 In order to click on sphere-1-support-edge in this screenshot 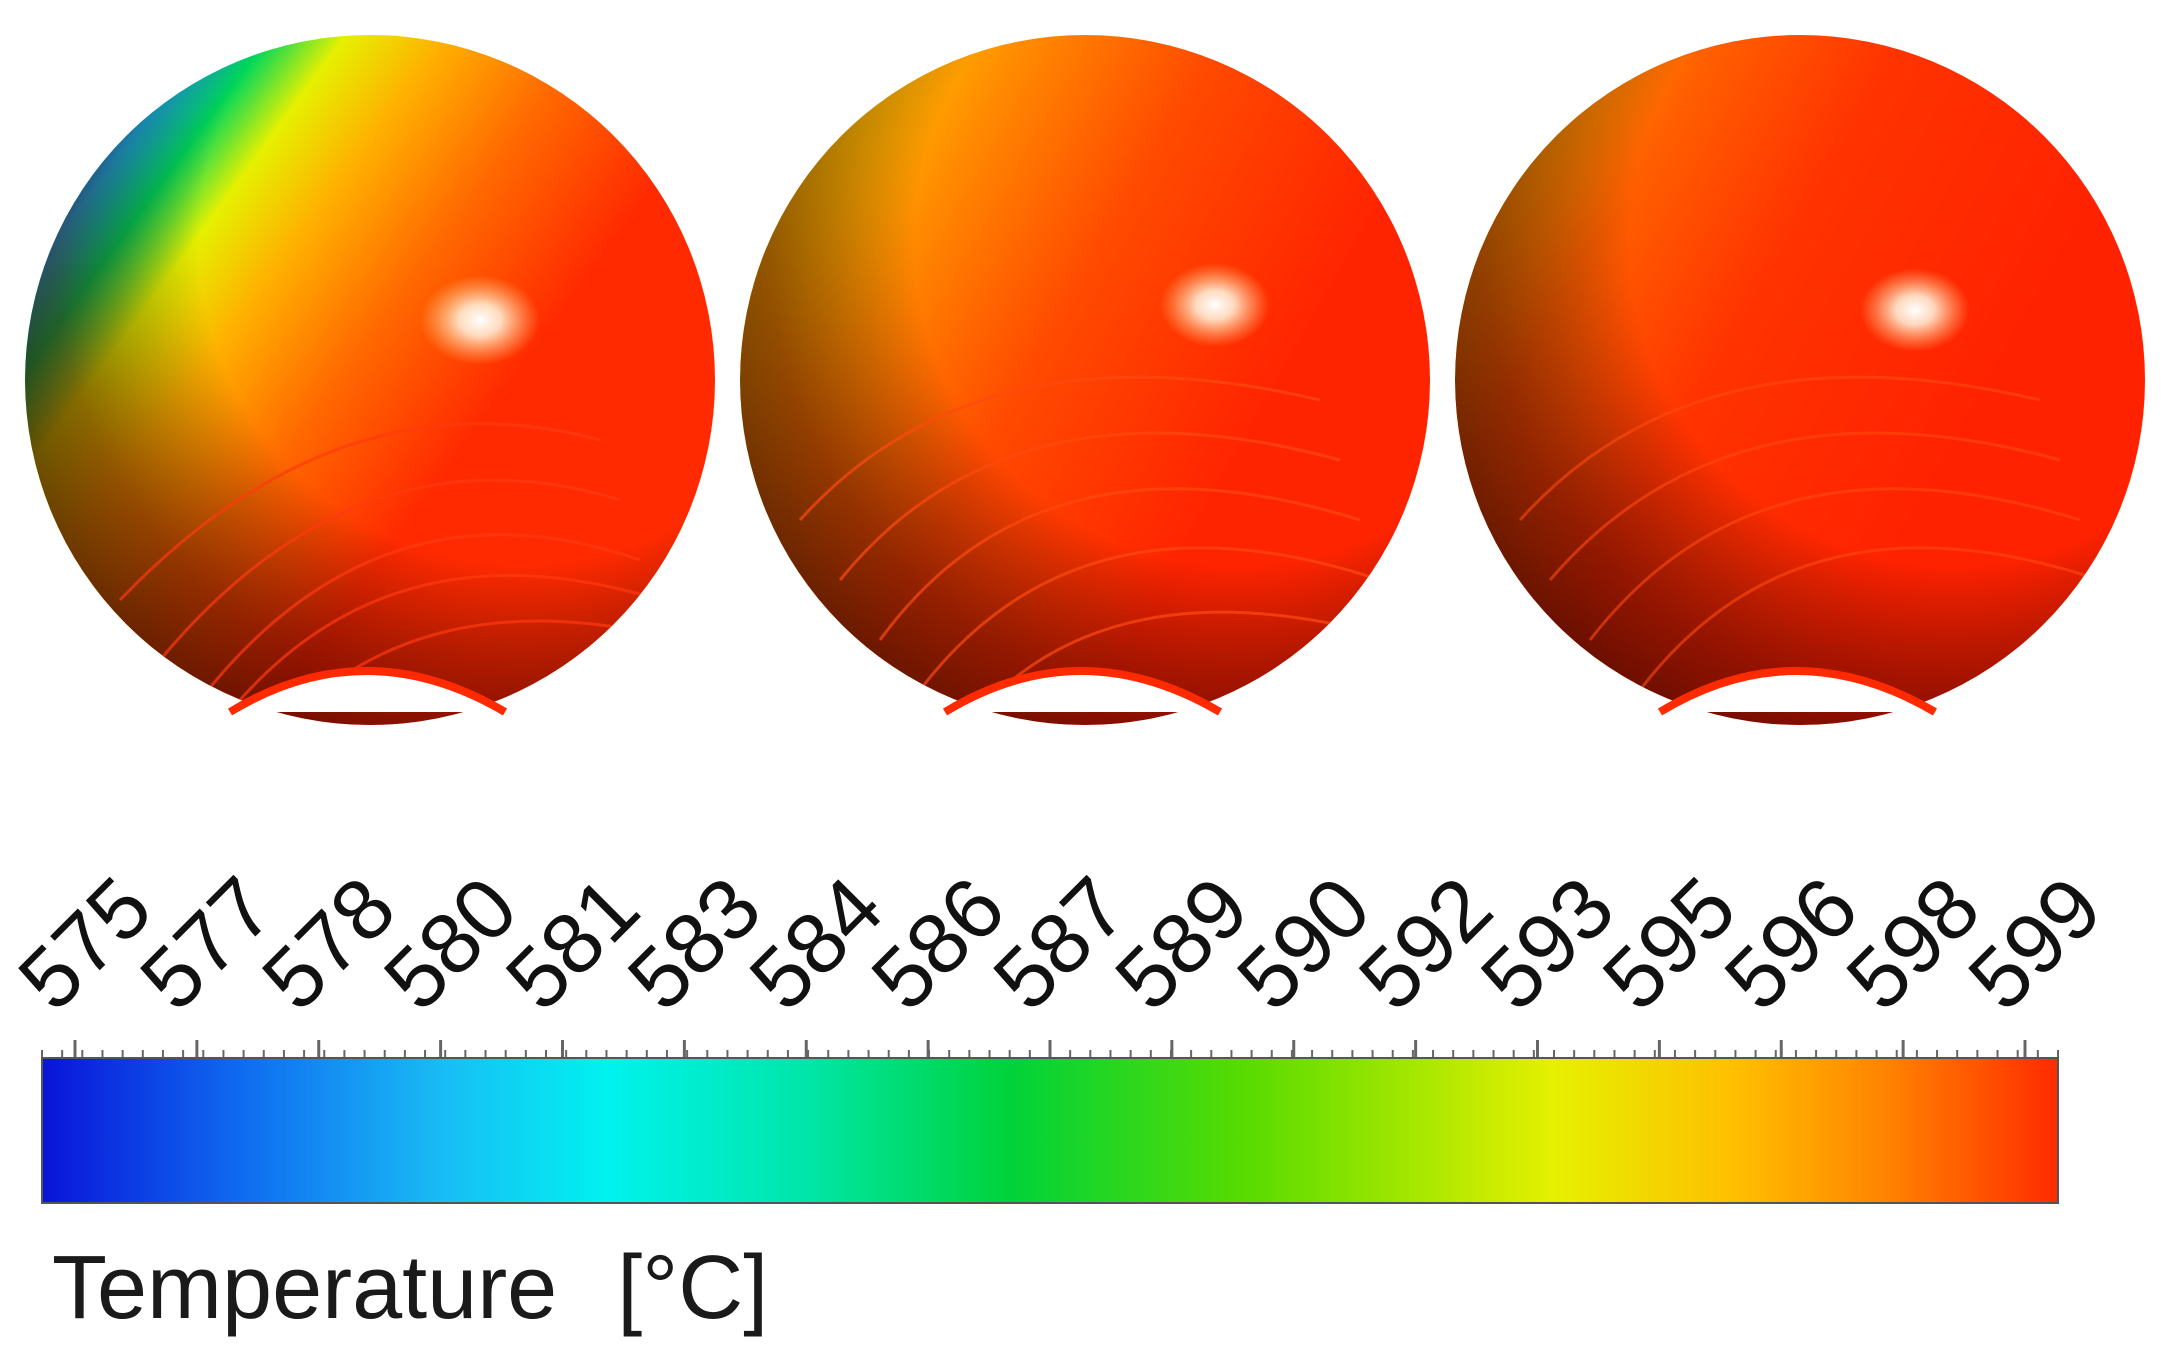, I will do `click(367, 691)`.